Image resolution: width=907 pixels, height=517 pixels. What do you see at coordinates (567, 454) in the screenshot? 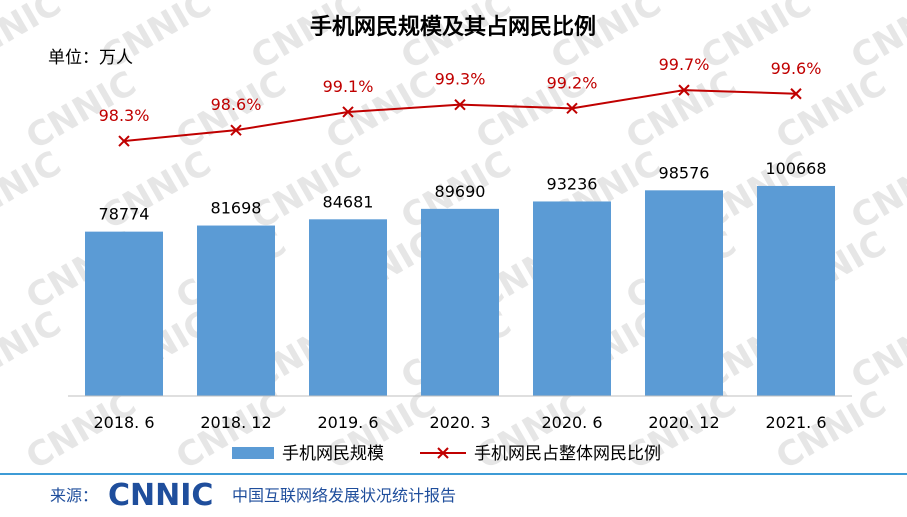
I see `legend-line-label: 手机网民占整体网民比例` at bounding box center [567, 454].